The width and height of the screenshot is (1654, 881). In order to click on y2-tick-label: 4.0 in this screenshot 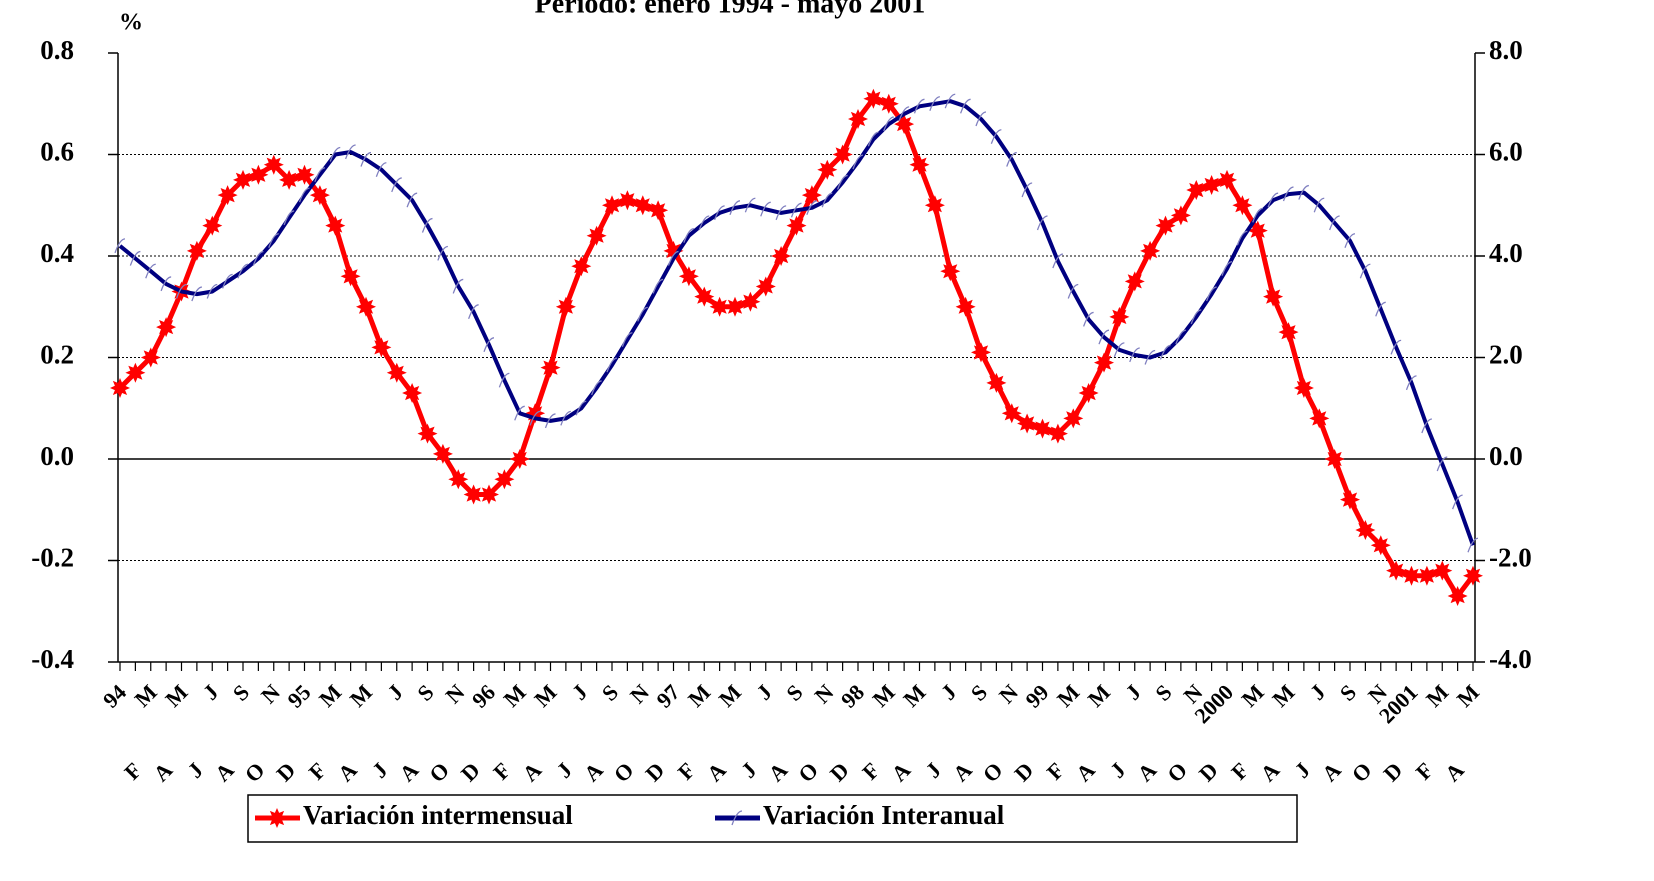, I will do `click(1506, 253)`.